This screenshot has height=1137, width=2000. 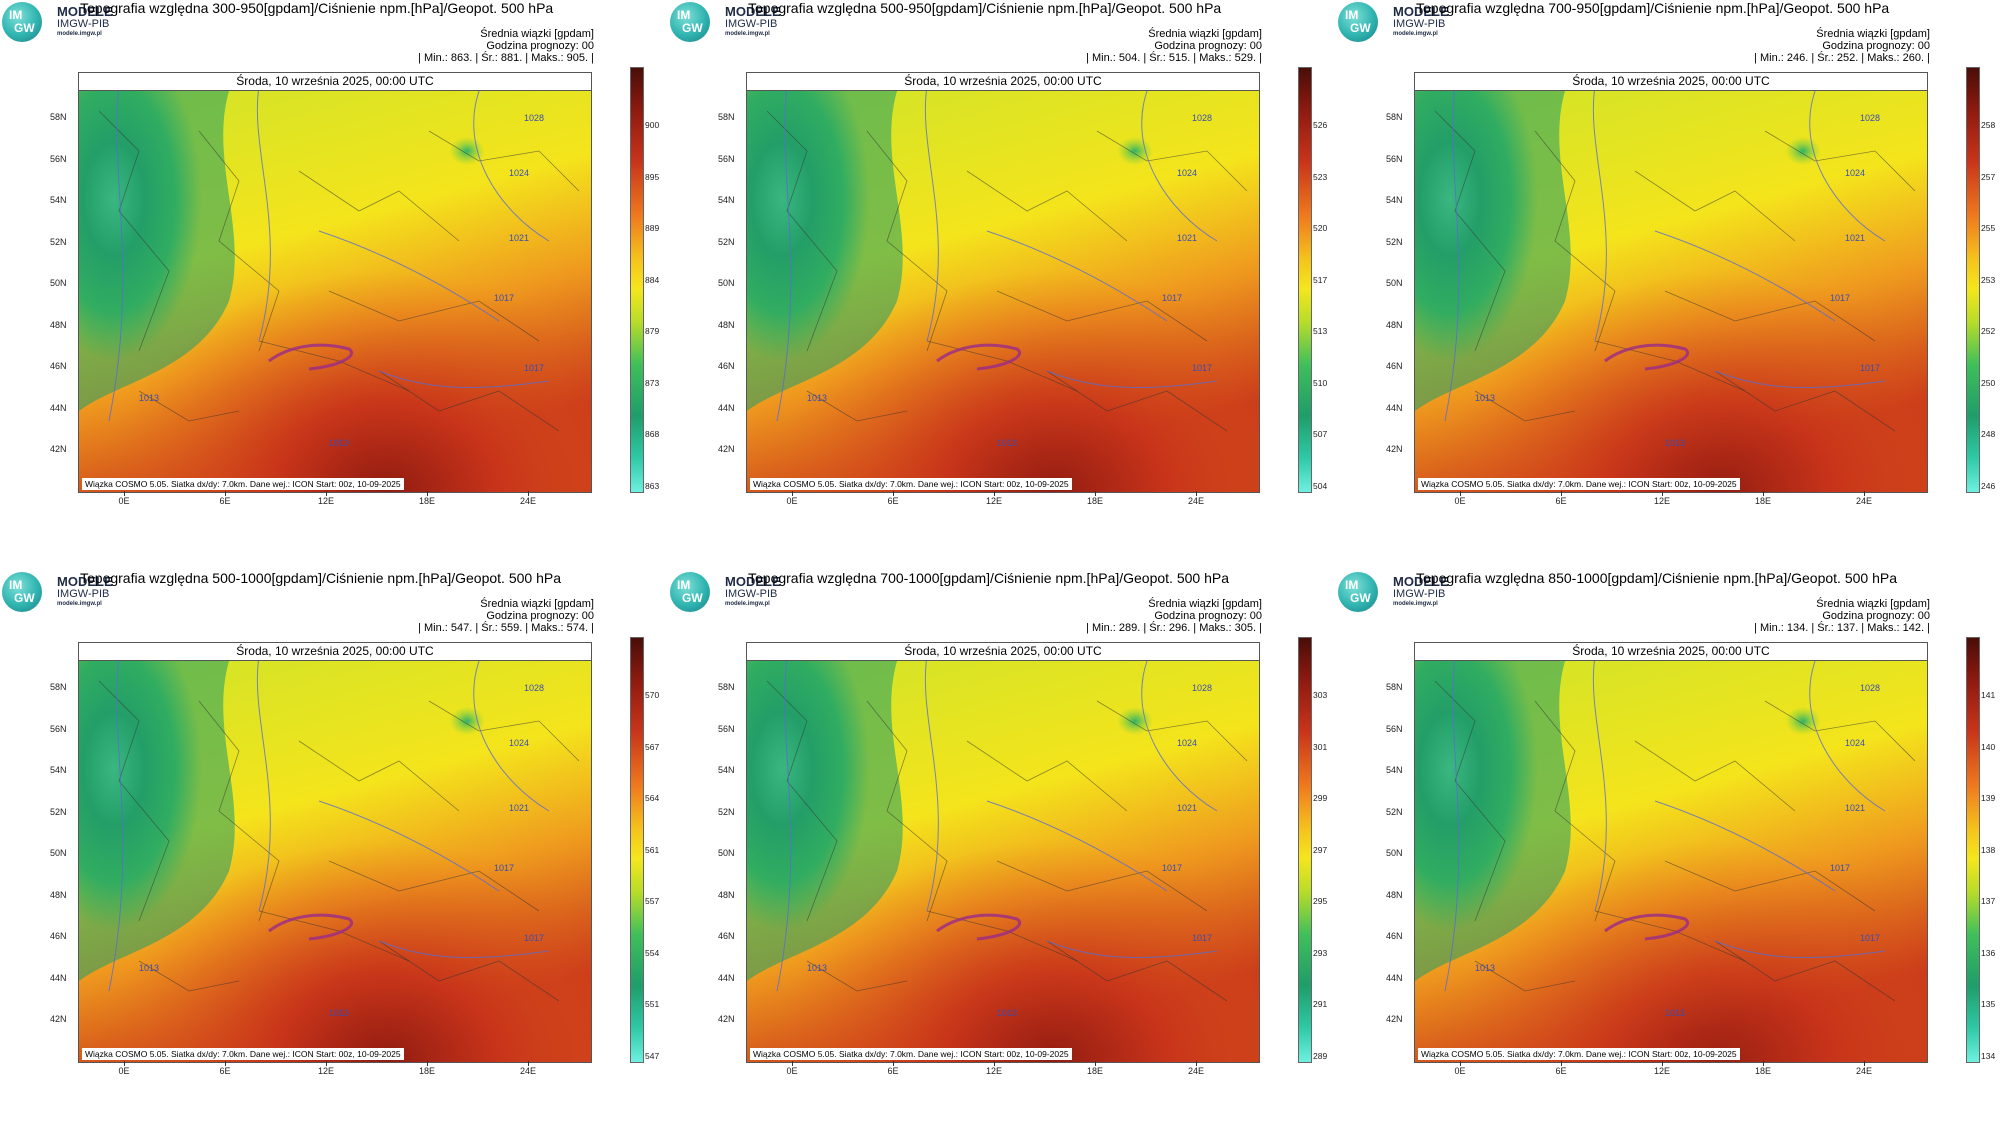 I want to click on latitude-label: 44N, so click(x=58, y=977).